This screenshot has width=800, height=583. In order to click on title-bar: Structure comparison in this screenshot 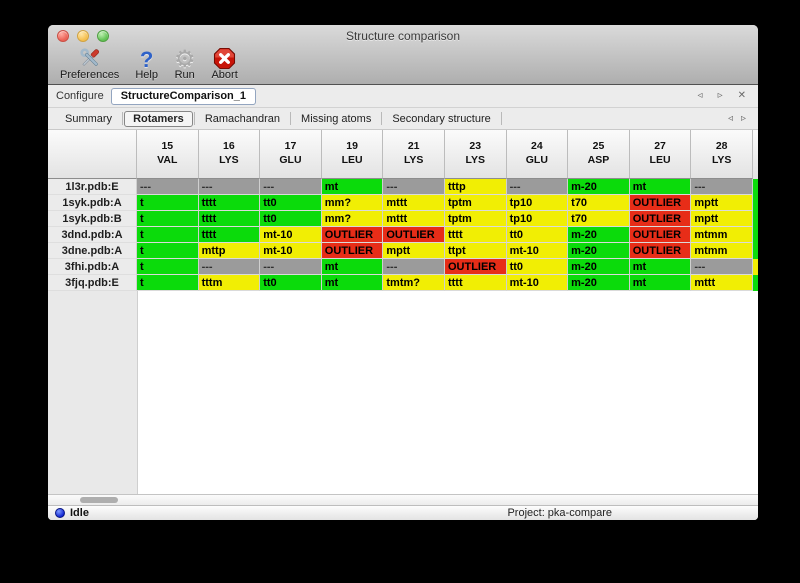, I will do `click(403, 36)`.